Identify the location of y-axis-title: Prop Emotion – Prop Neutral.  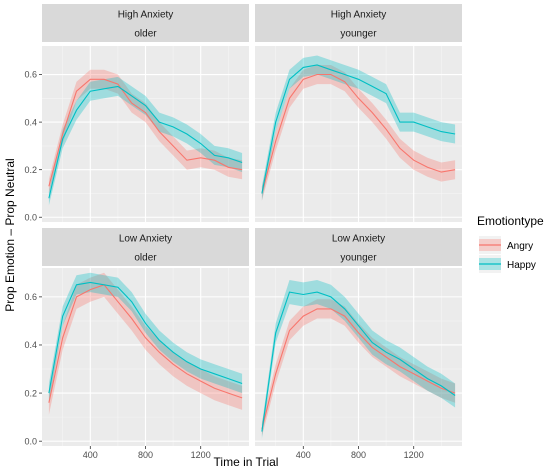
(10, 234).